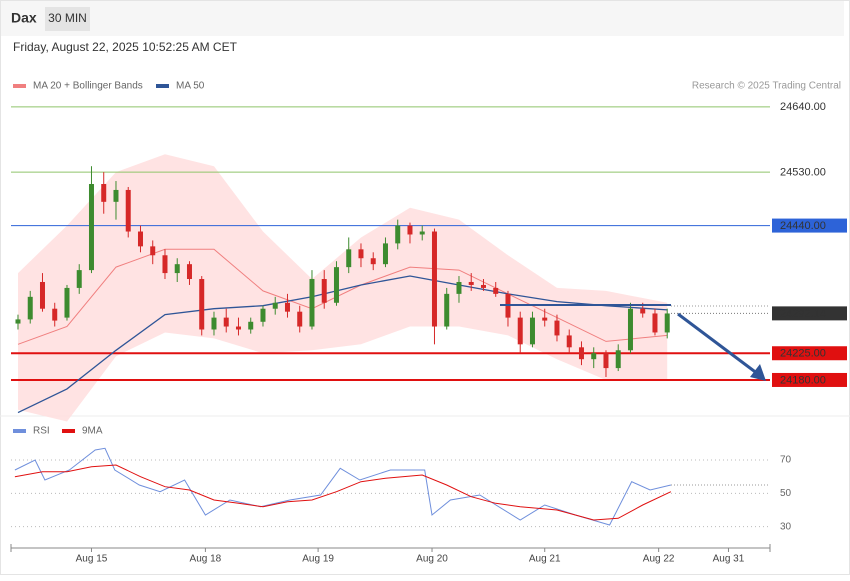  I want to click on credit: Research © 2025 Trading Central, so click(766, 86).